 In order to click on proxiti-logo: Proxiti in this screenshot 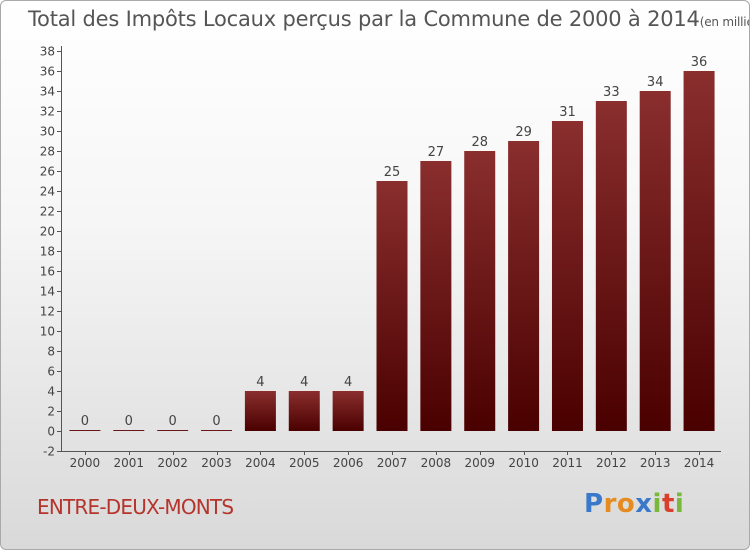, I will do `click(634, 504)`.